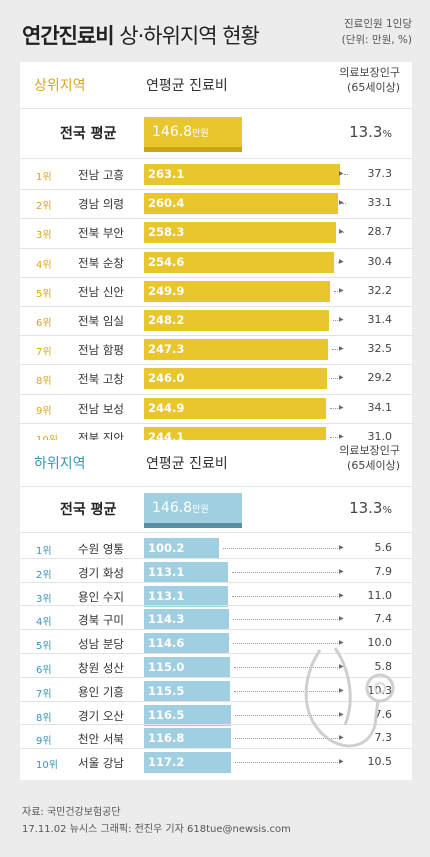 The height and width of the screenshot is (857, 430). What do you see at coordinates (187, 464) in the screenshot?
I see `bottom-value-label: 연평균 진료비` at bounding box center [187, 464].